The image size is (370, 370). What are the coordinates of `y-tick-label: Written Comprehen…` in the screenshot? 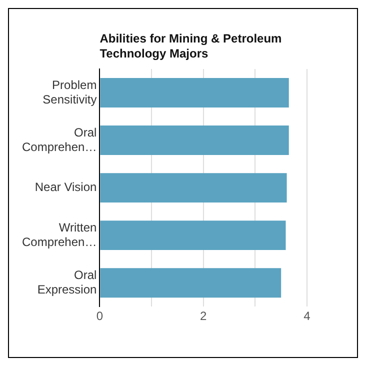 It's located at (59, 234).